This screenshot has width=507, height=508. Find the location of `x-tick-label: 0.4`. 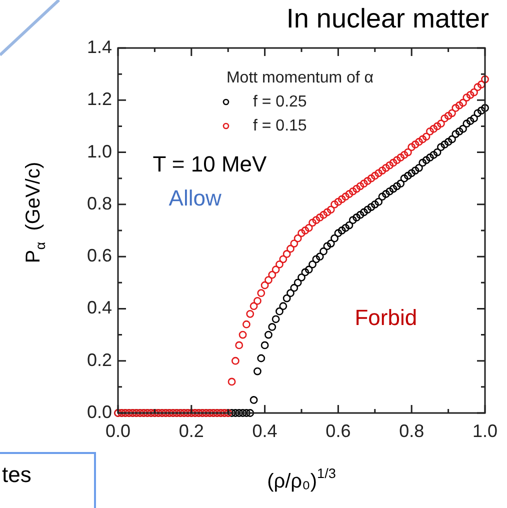

x-tick-label: 0.4 is located at coordinates (265, 430).